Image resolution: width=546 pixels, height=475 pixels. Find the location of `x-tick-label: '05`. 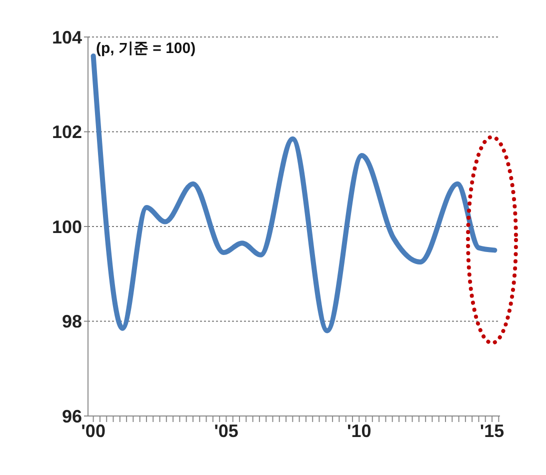

x-tick-label: '05 is located at coordinates (226, 430).